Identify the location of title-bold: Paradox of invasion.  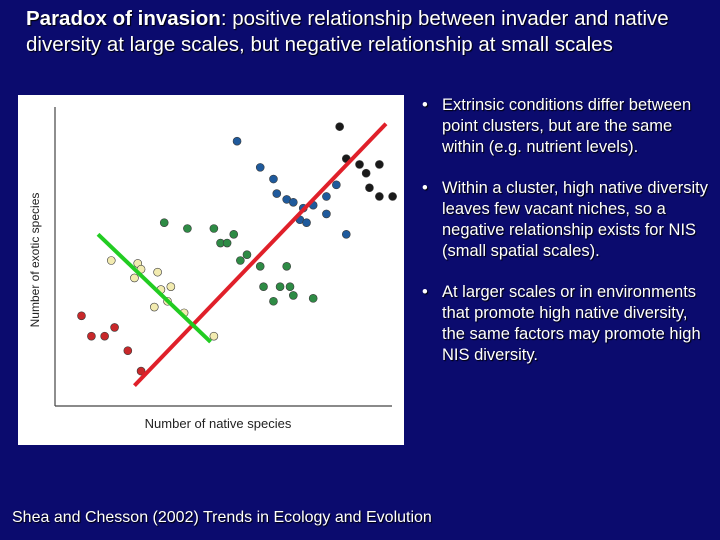
(123, 18).